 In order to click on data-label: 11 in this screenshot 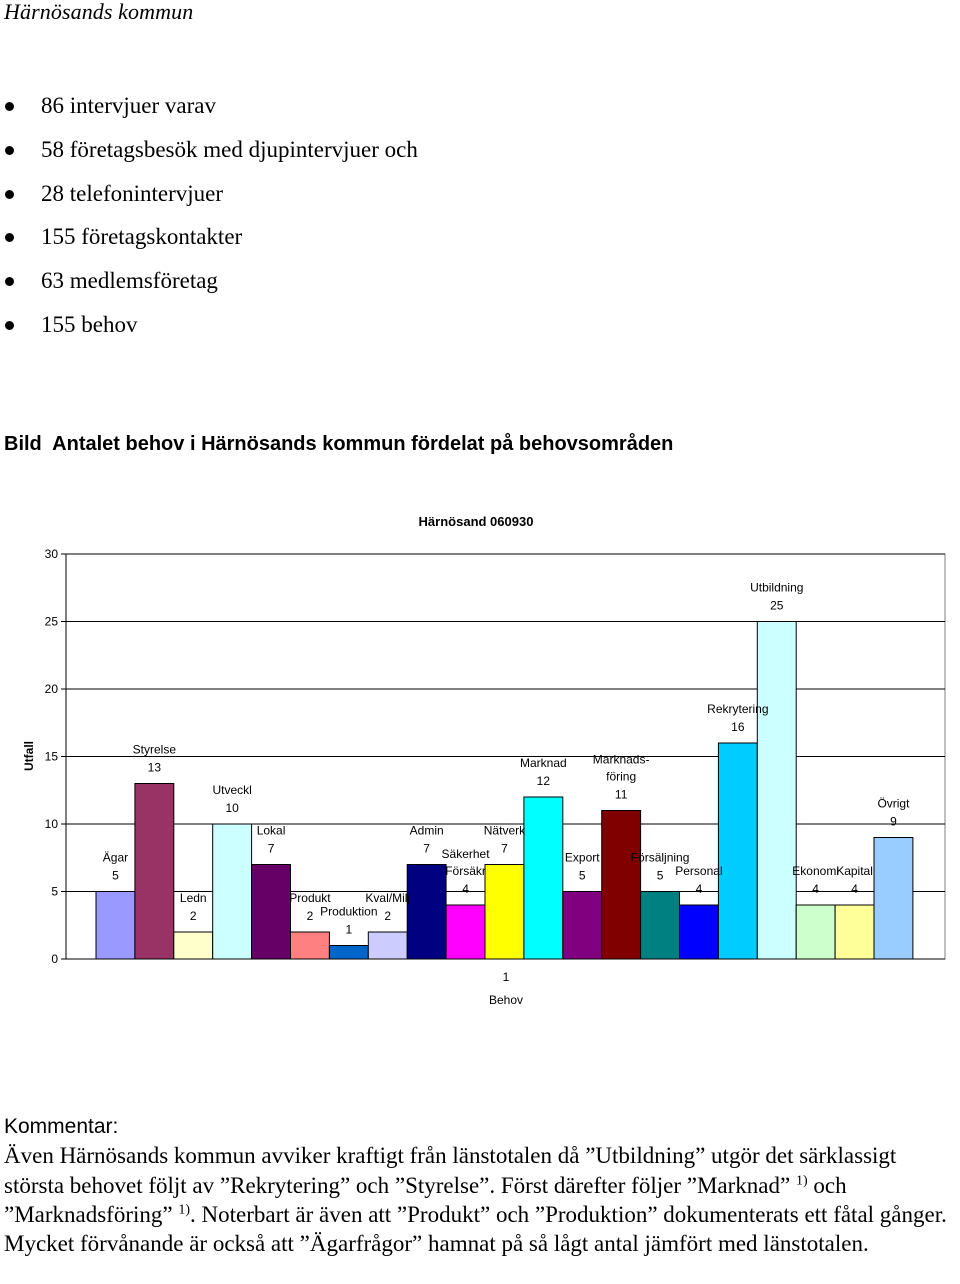, I will do `click(621, 795)`.